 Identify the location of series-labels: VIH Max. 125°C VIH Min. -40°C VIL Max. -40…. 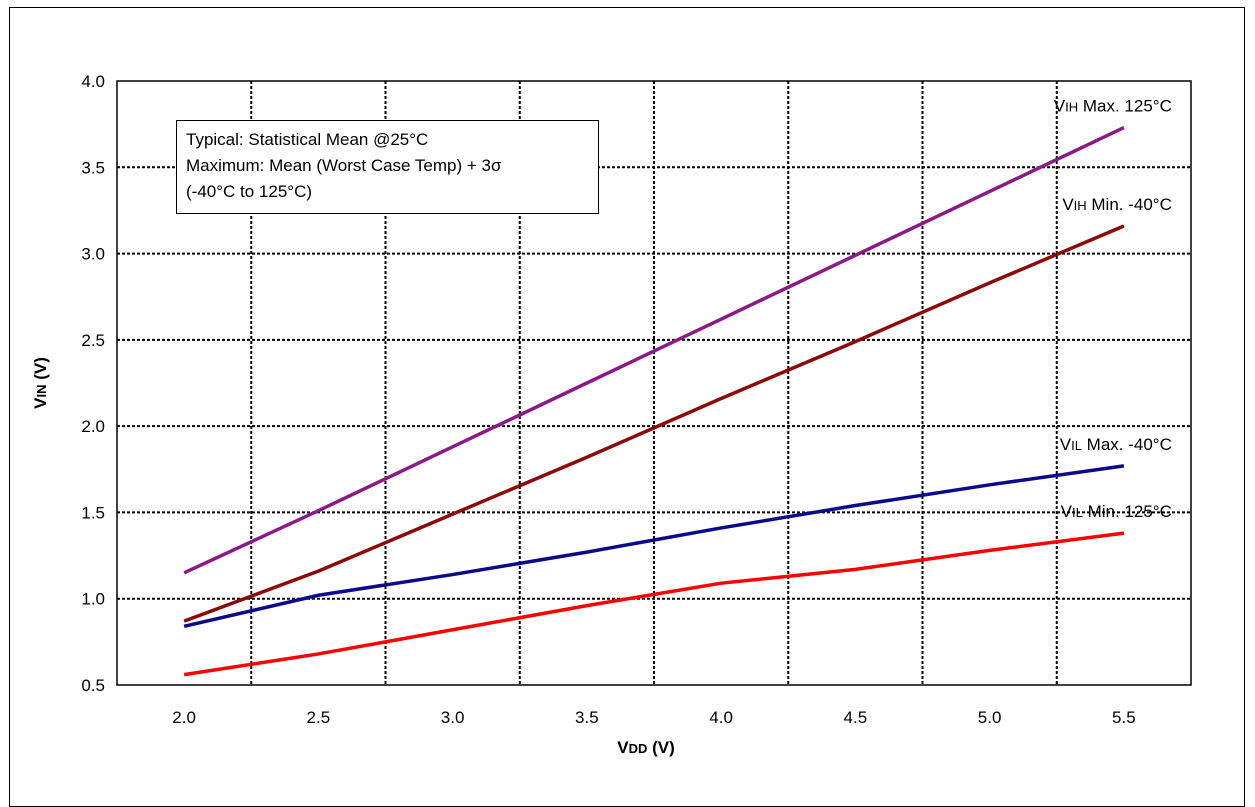
(1113, 309).